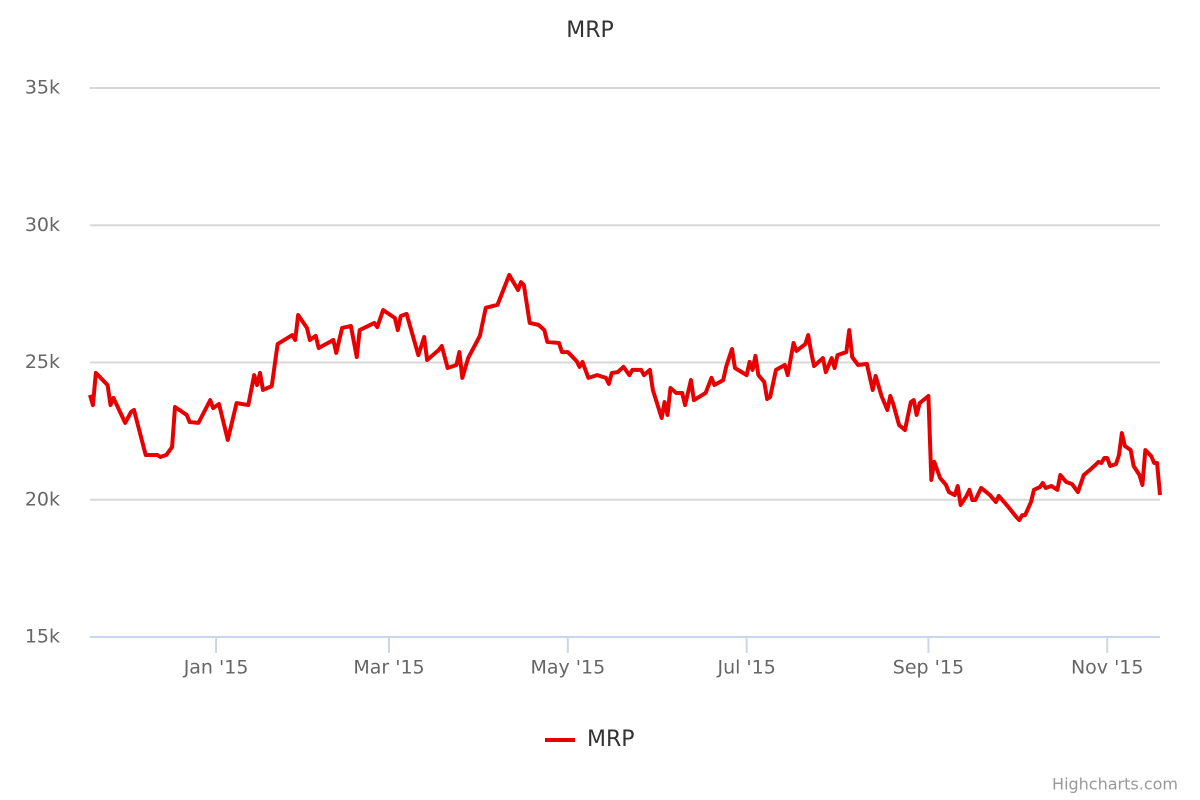  I want to click on y-tick-label: 30k, so click(42, 225).